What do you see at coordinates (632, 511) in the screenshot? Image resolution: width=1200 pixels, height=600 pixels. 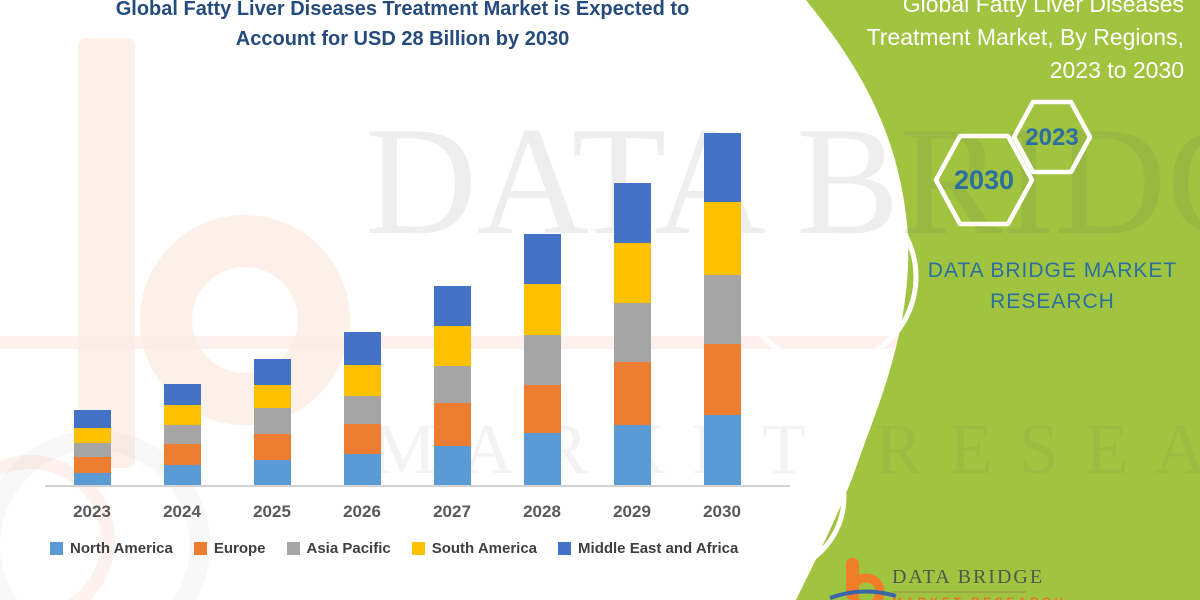 I see `x-axis-label-2029: 2029` at bounding box center [632, 511].